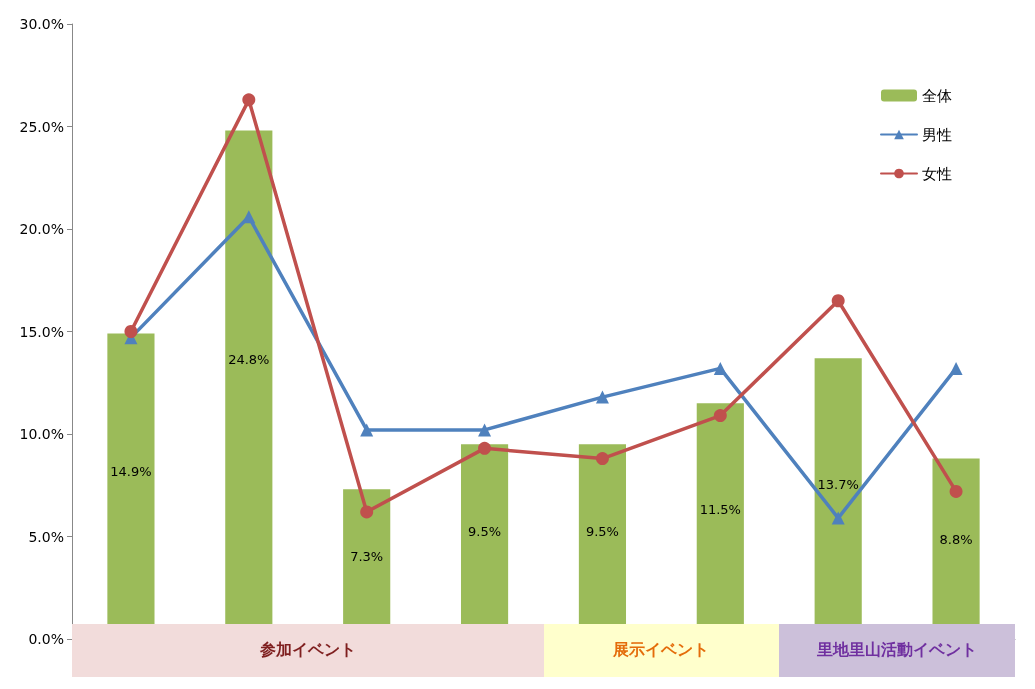  I want to click on legend-label: 女性, so click(937, 173).